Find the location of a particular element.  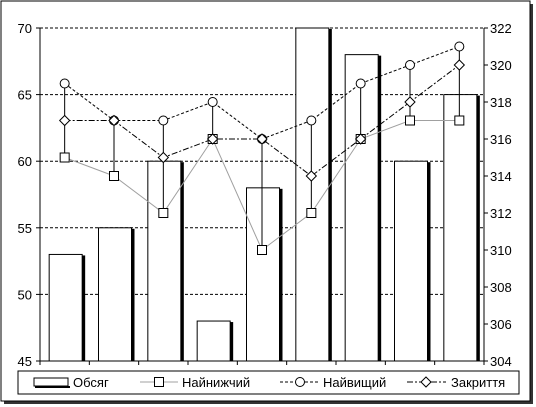

legend-marker-close is located at coordinates (426, 382).